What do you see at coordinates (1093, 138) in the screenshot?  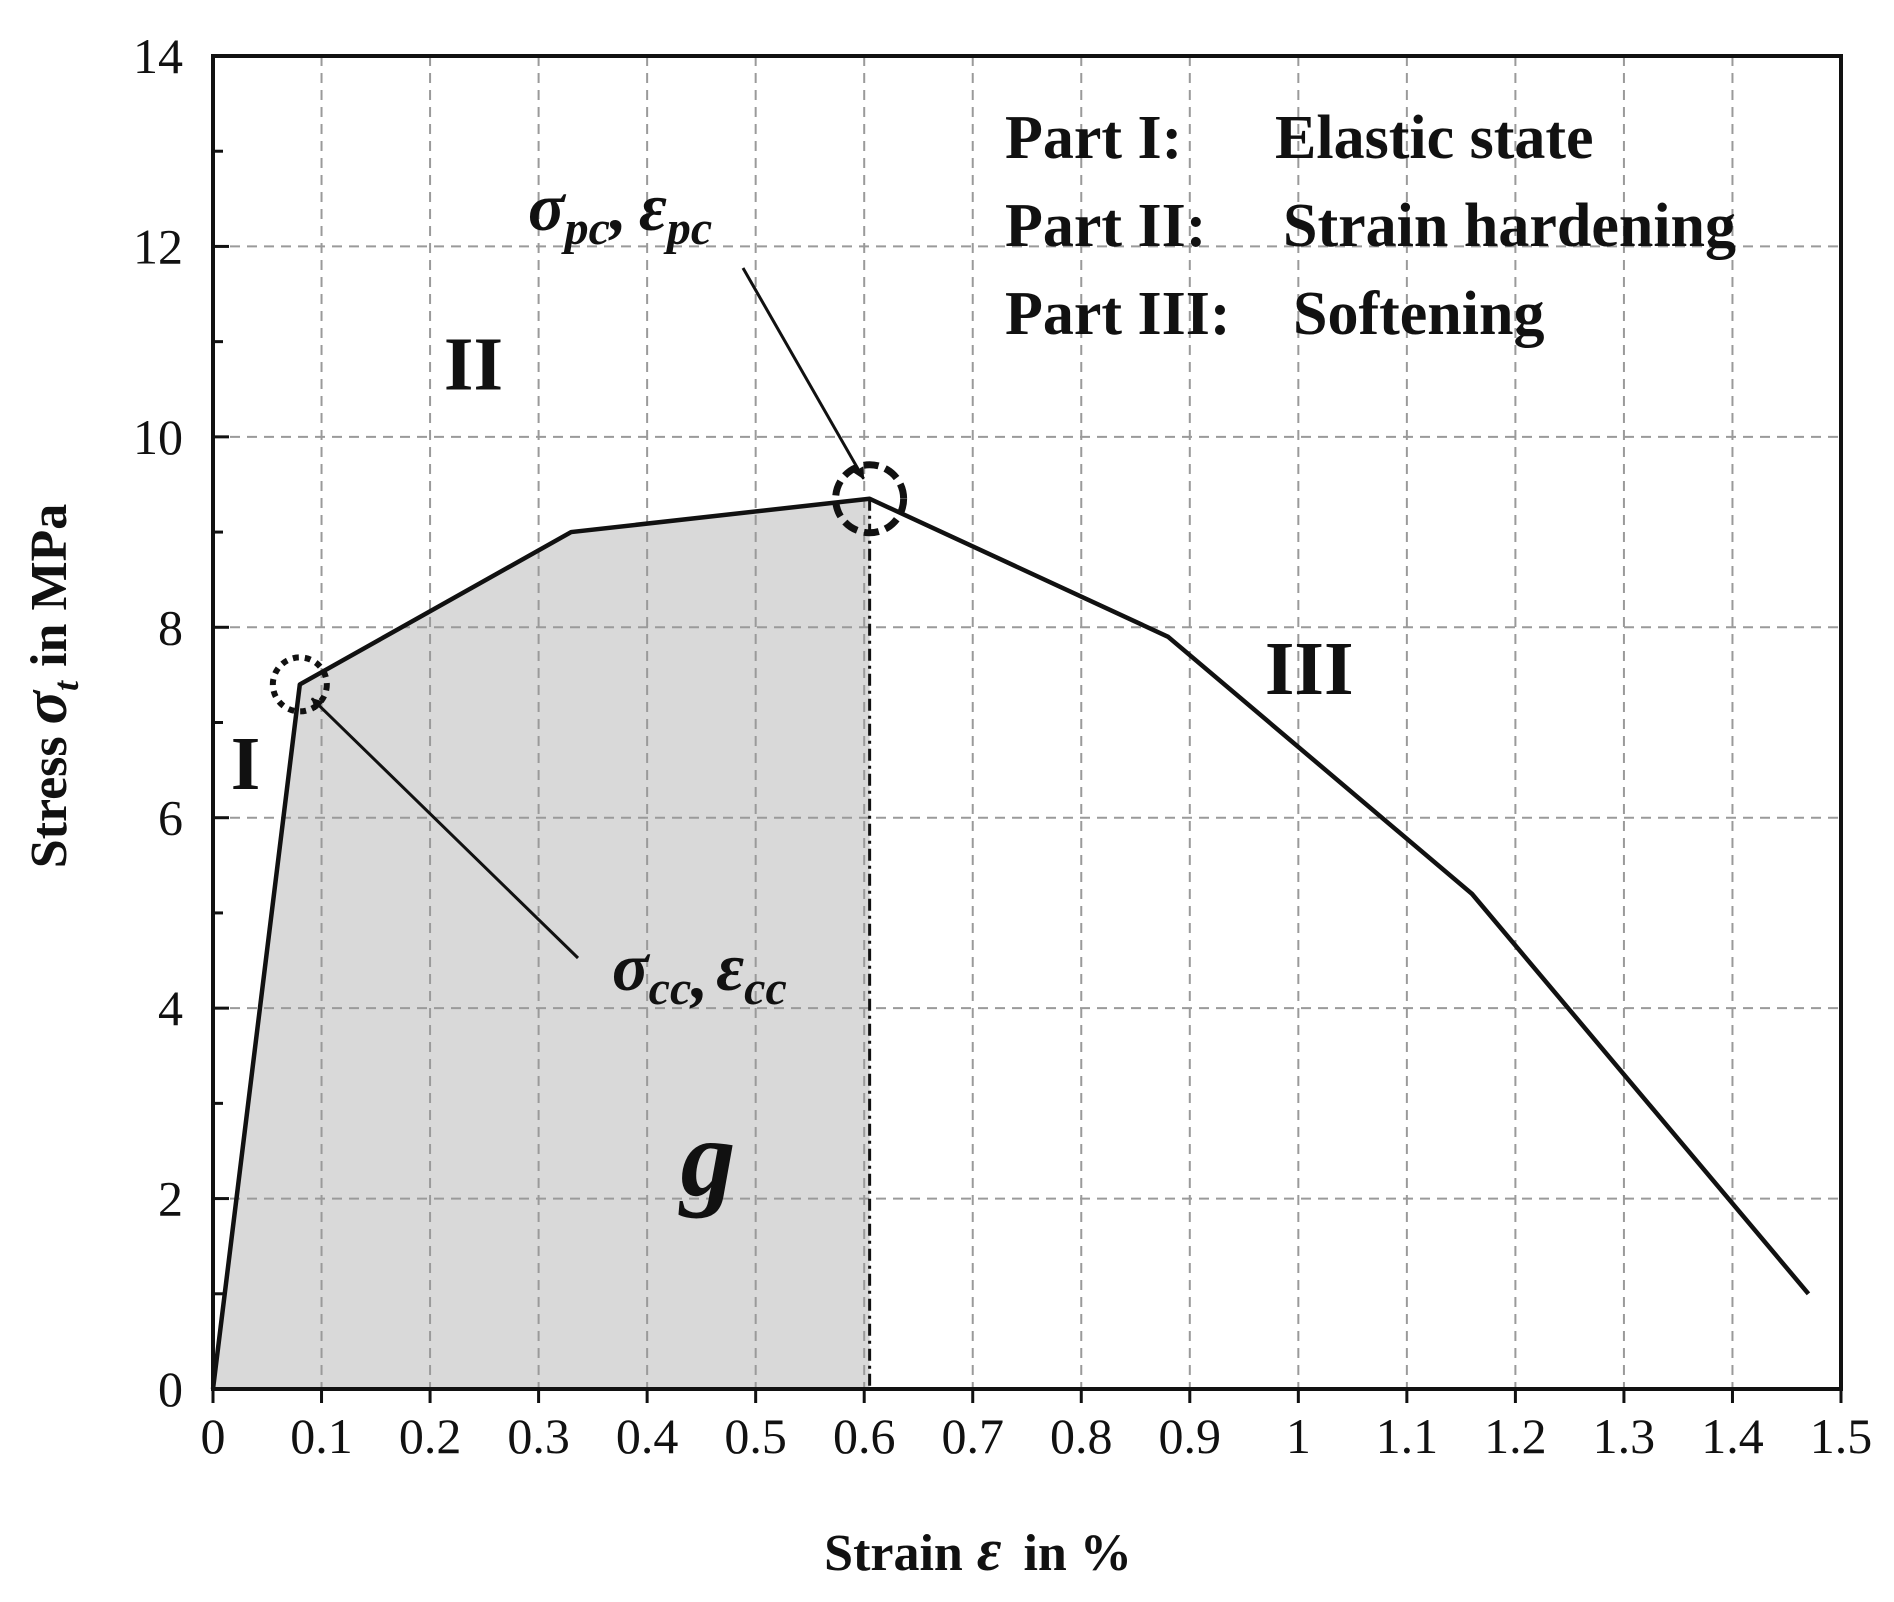 I see `legend-part-1: Part I:` at bounding box center [1093, 138].